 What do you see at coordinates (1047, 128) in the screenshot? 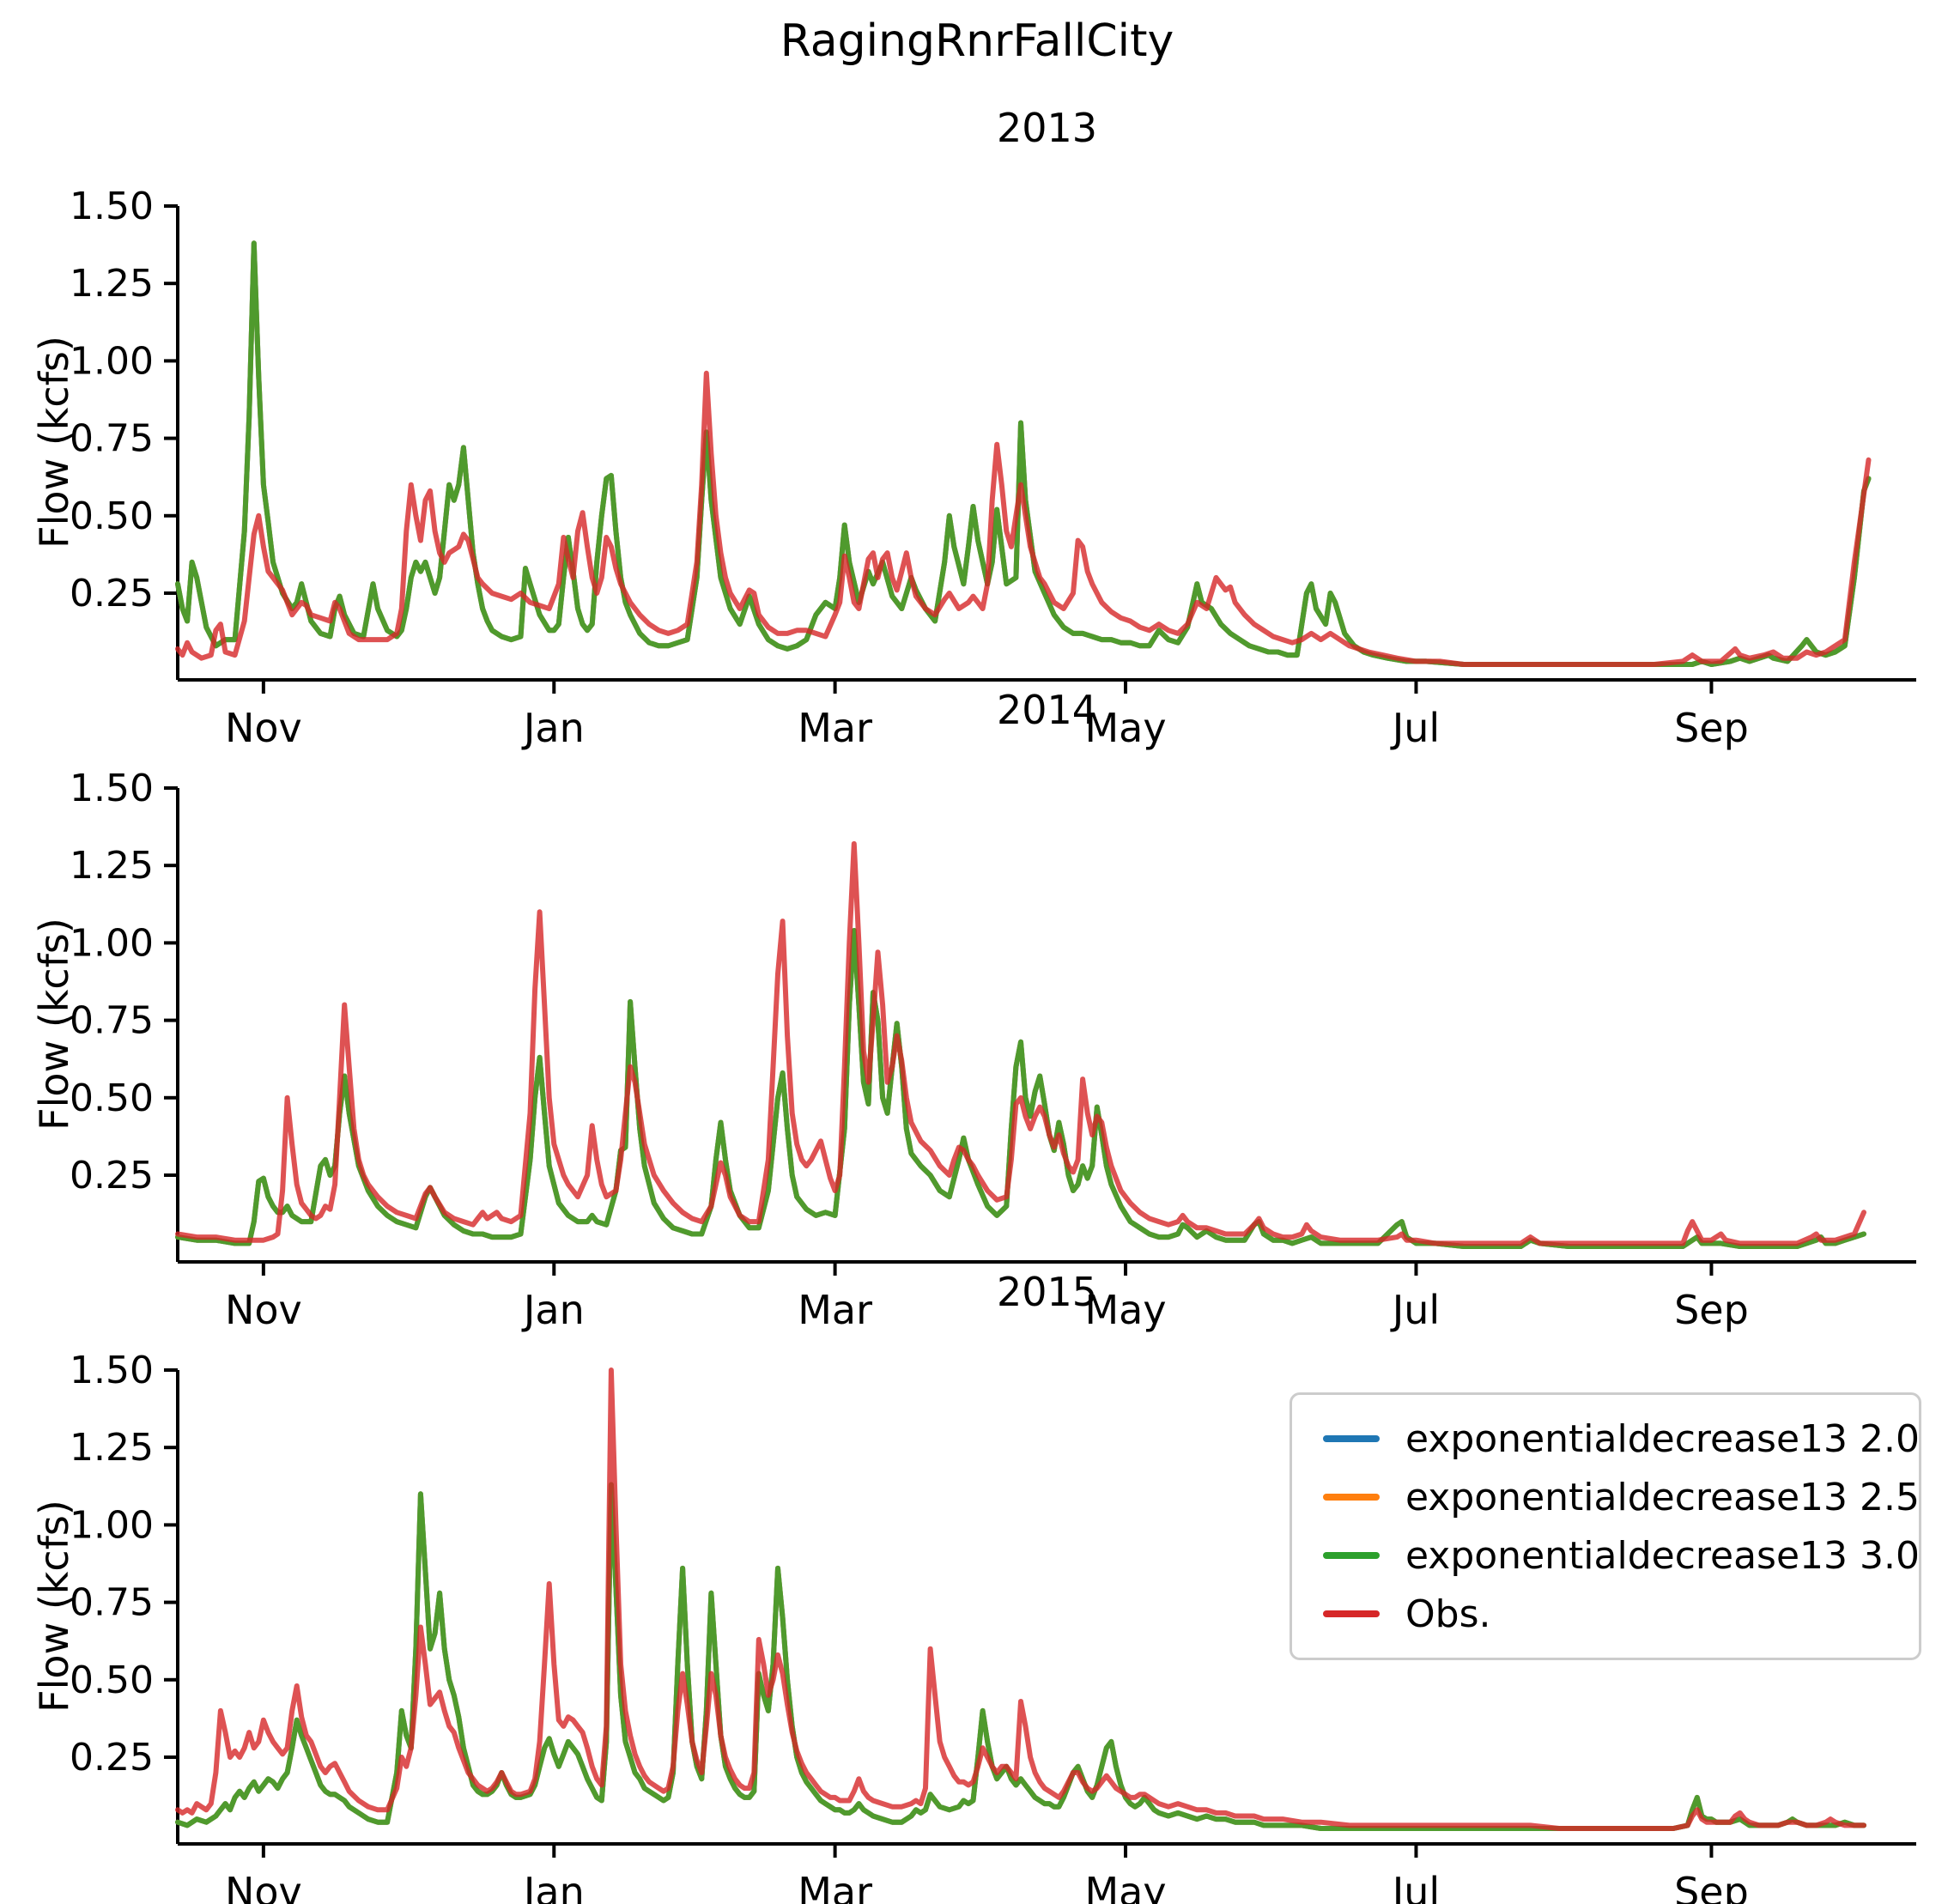
I see `subplot-title-2013: 2013` at bounding box center [1047, 128].